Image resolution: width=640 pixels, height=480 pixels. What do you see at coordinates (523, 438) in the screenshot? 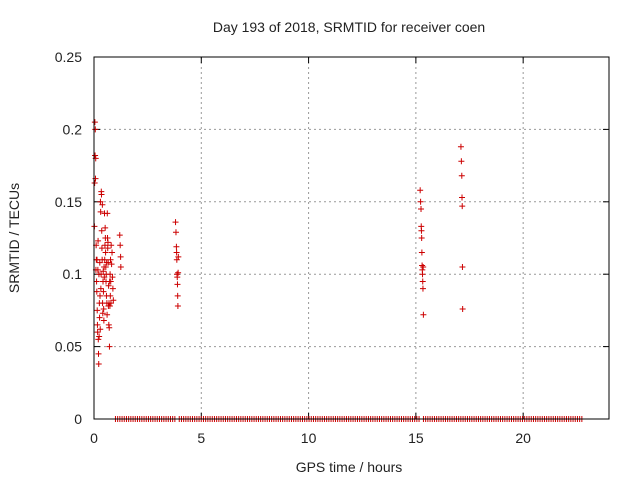
I see `x-tick-label: 20` at bounding box center [523, 438].